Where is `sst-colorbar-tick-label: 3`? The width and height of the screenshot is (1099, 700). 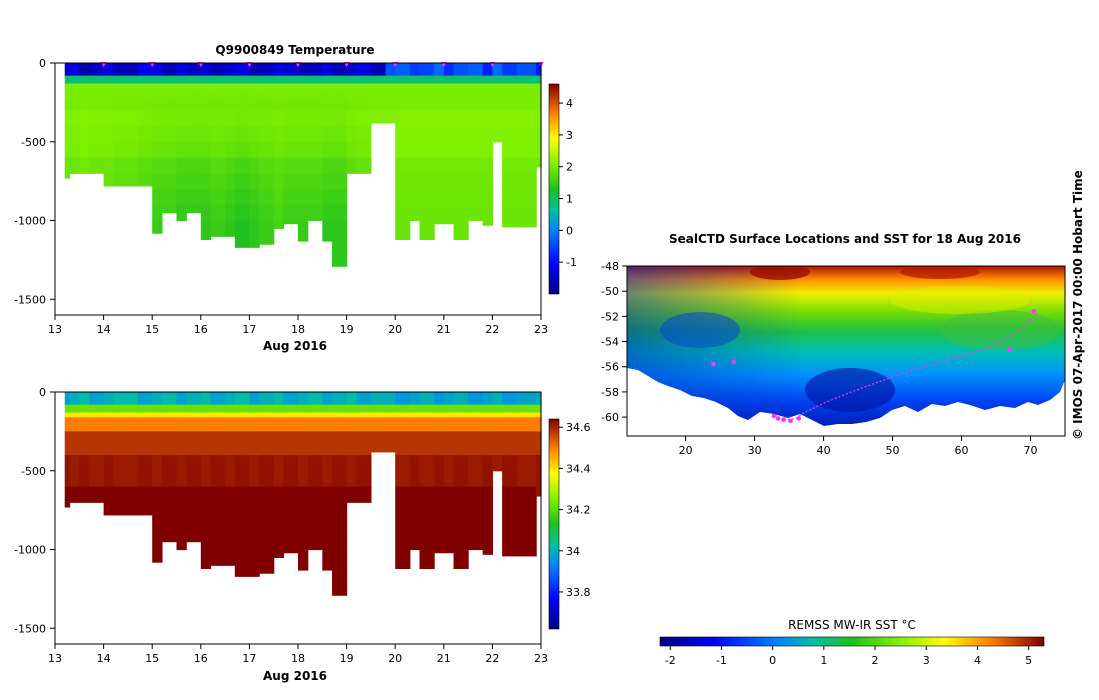 sst-colorbar-tick-label: 3 is located at coordinates (926, 660).